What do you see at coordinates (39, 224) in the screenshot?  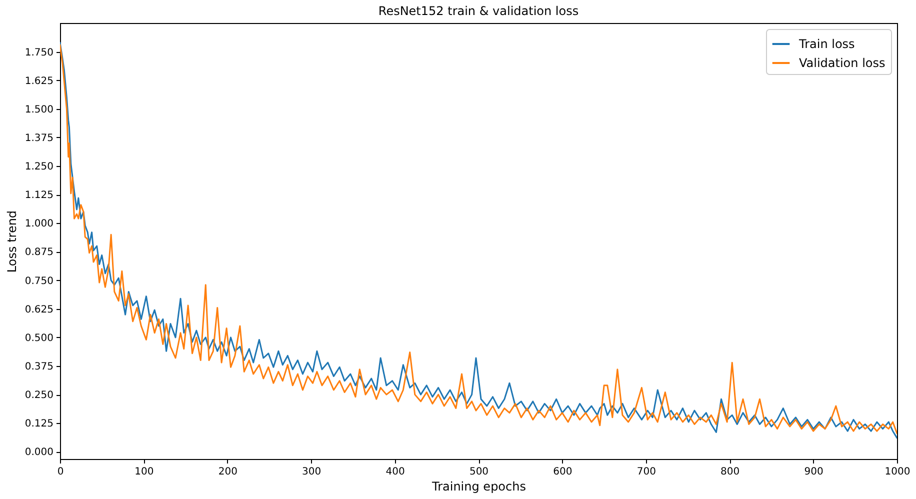 I see `y-tick-label: 1.000` at bounding box center [39, 224].